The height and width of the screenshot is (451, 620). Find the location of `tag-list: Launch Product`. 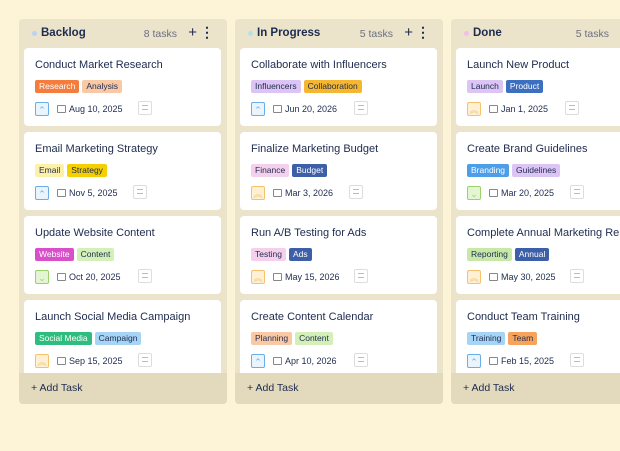

tag-list: Launch Product is located at coordinates (505, 86).